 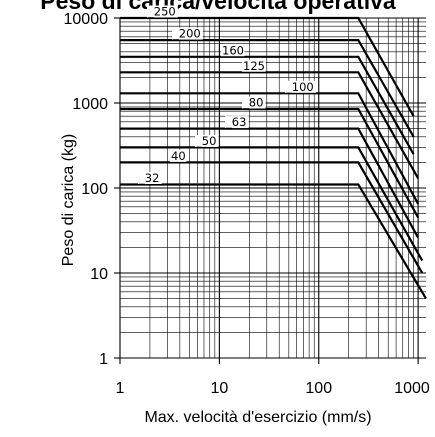 I want to click on series-label-125: 125, so click(x=254, y=66).